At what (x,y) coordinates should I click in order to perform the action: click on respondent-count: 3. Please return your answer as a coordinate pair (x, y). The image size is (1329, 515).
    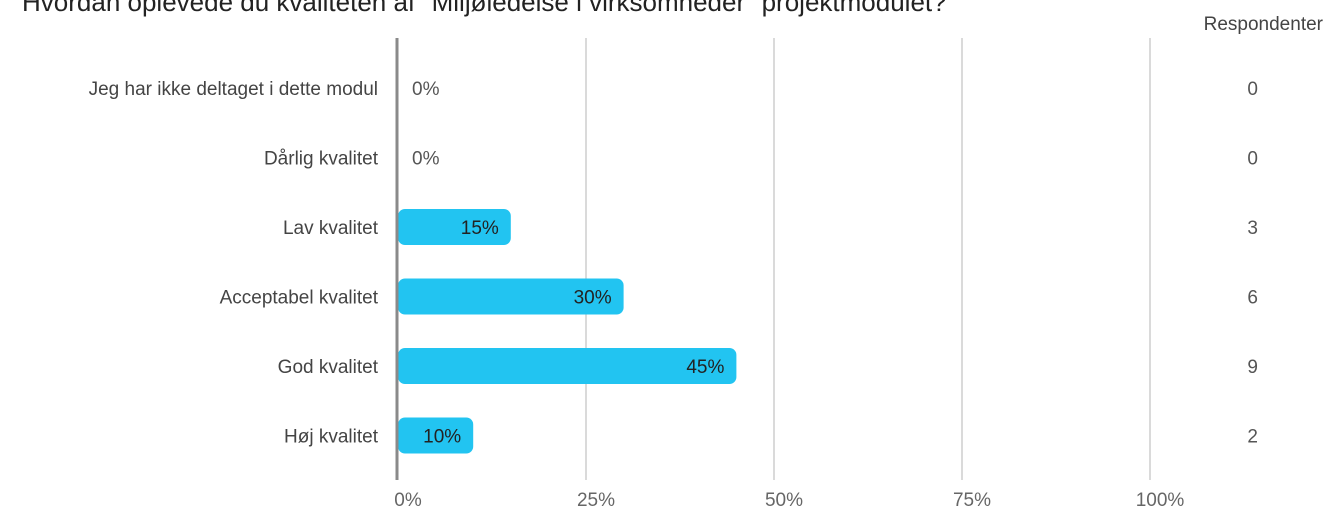
    Looking at the image, I should click on (1252, 228).